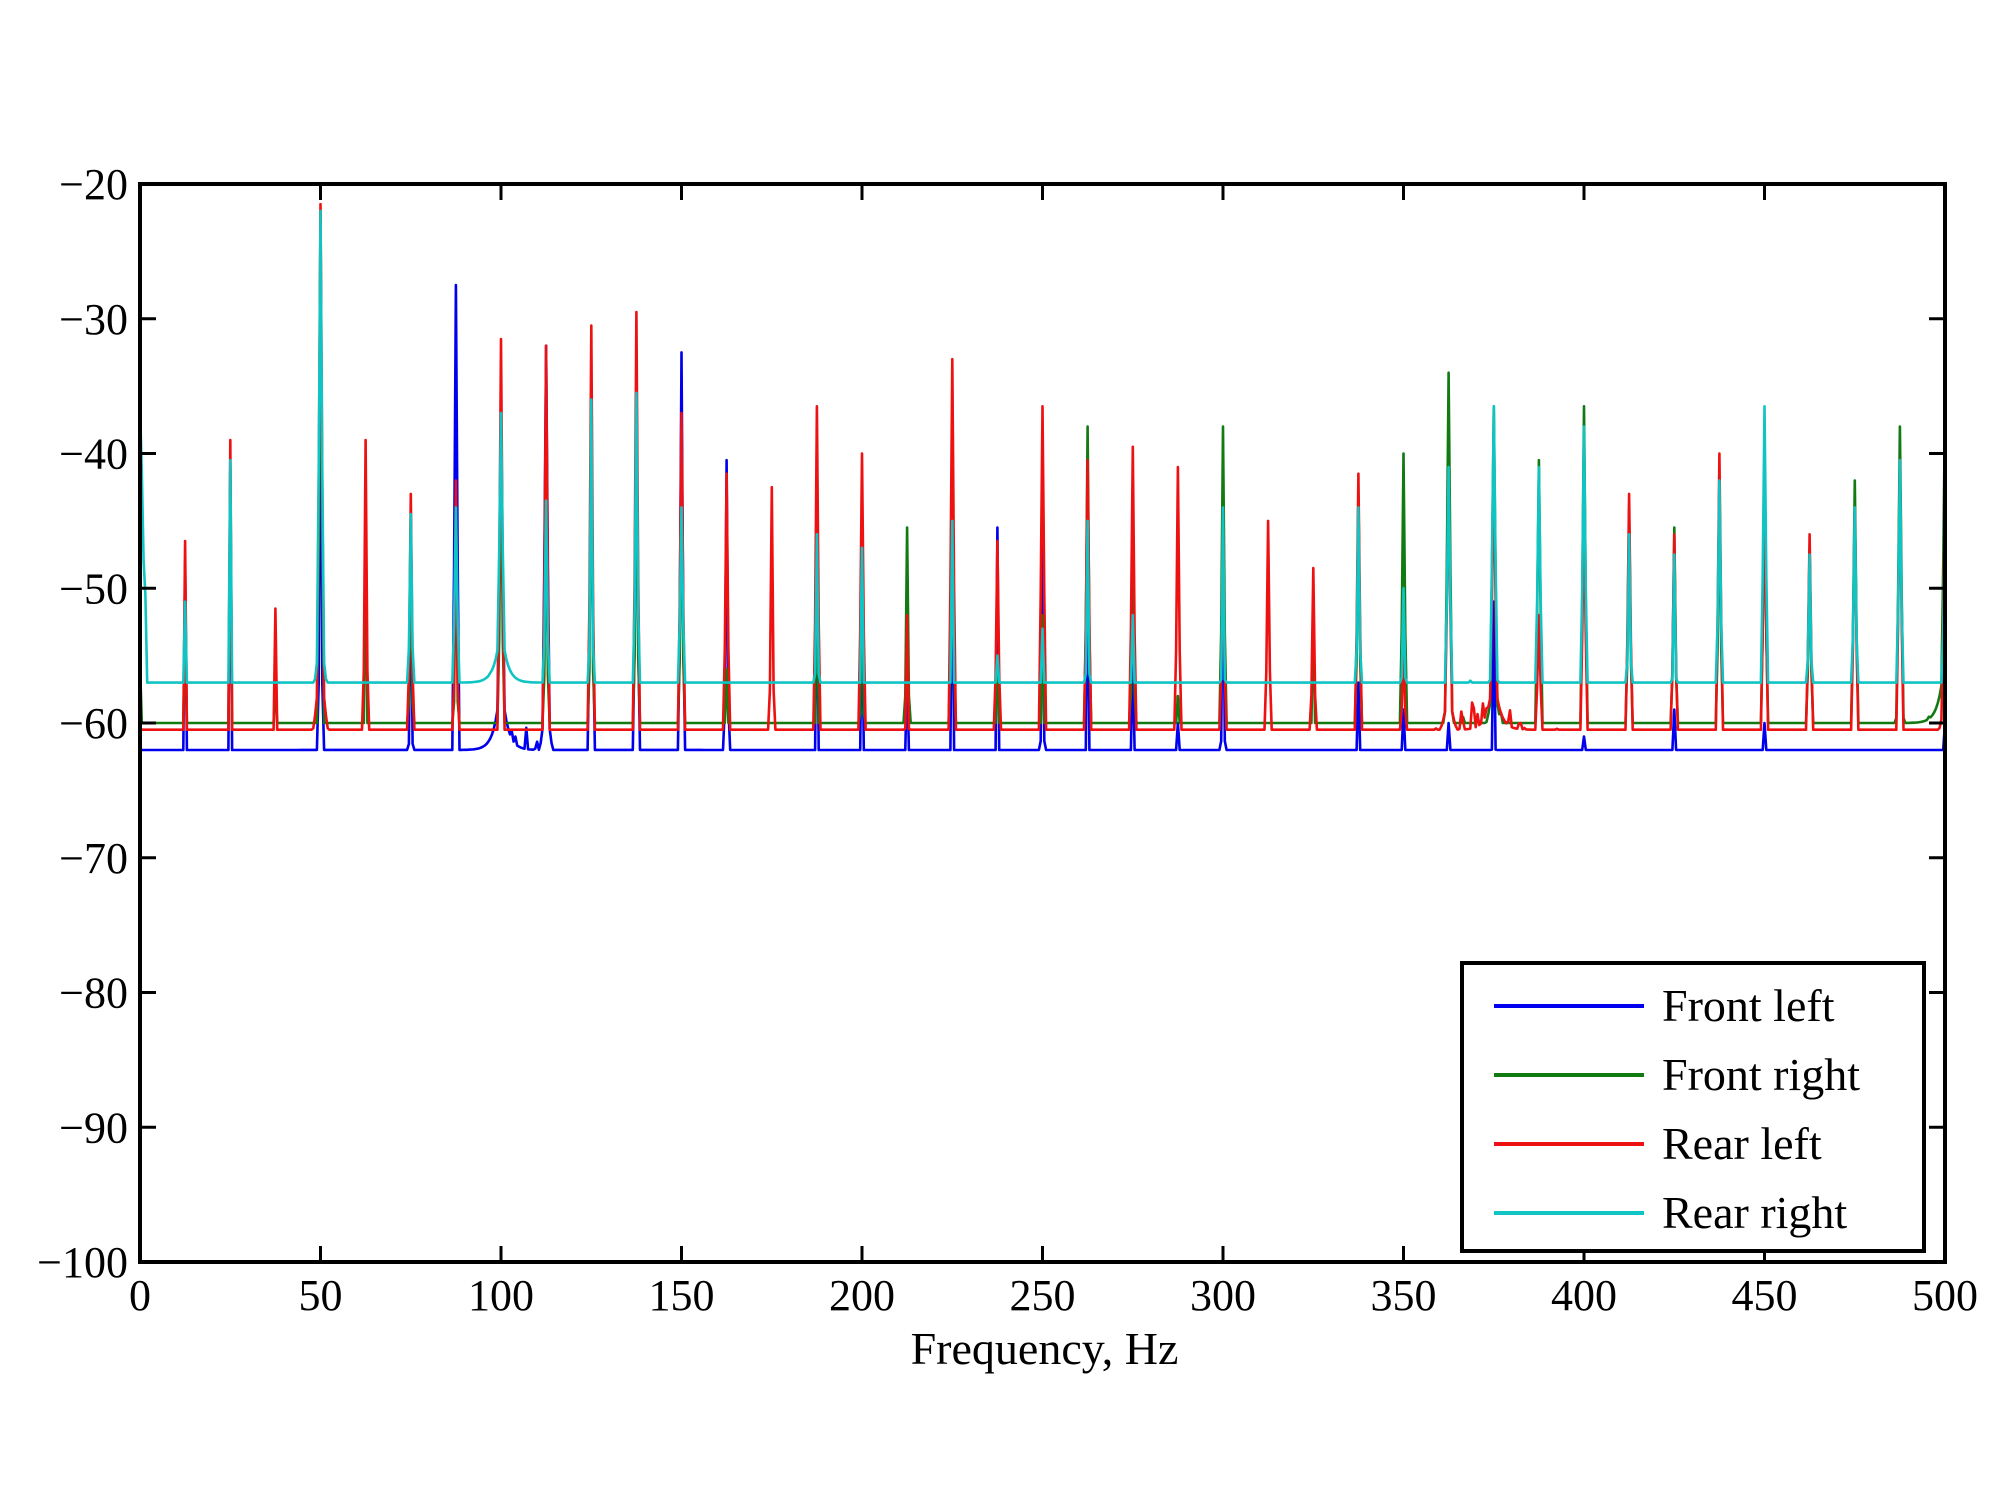  Describe the element at coordinates (682, 1295) in the screenshot. I see `x-tick-label: 150` at that location.